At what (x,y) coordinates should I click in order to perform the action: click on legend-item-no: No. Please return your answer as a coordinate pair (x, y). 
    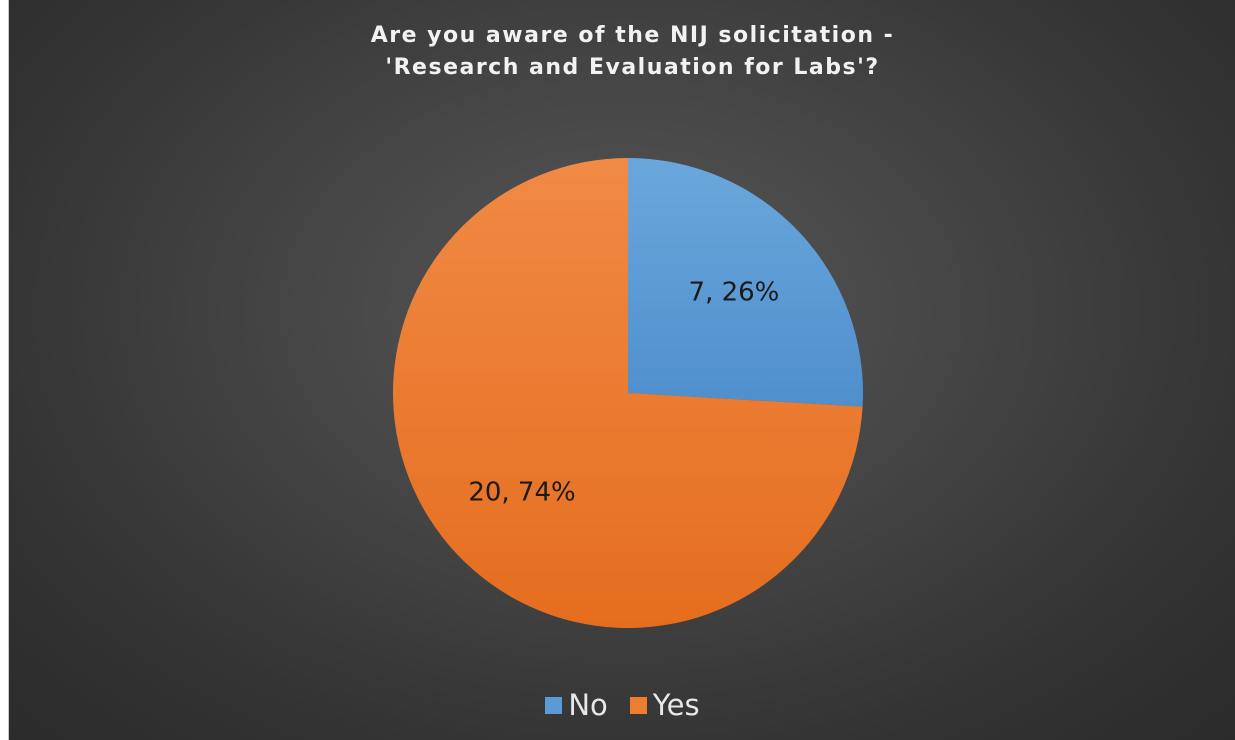
    Looking at the image, I should click on (576, 705).